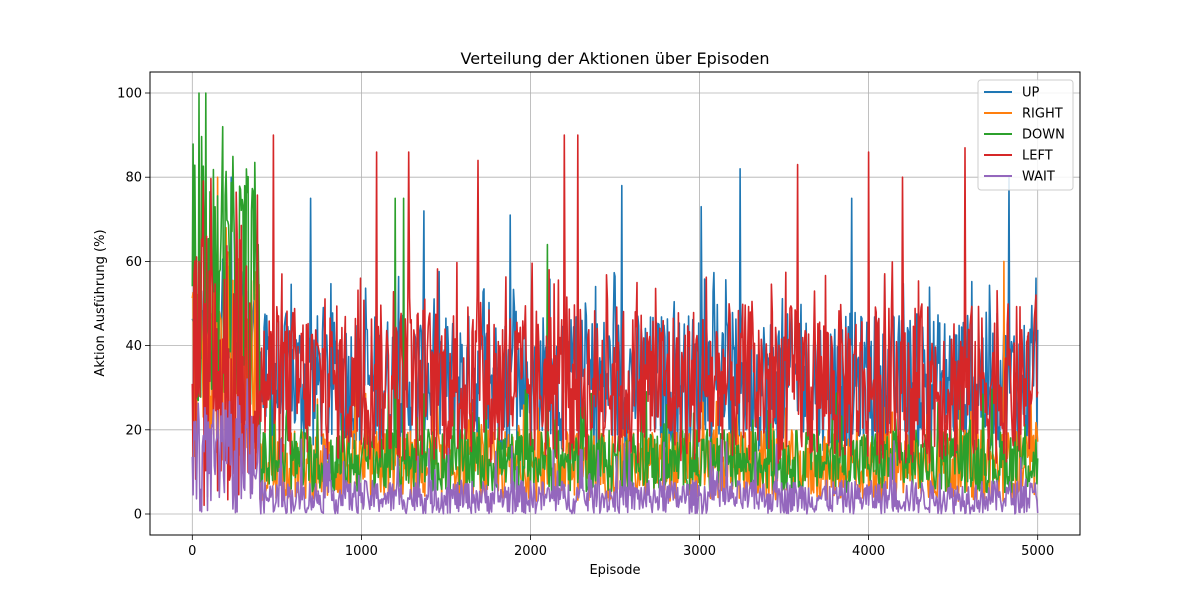 The height and width of the screenshot is (600, 1200). What do you see at coordinates (192, 551) in the screenshot?
I see `x-tick-label: 0` at bounding box center [192, 551].